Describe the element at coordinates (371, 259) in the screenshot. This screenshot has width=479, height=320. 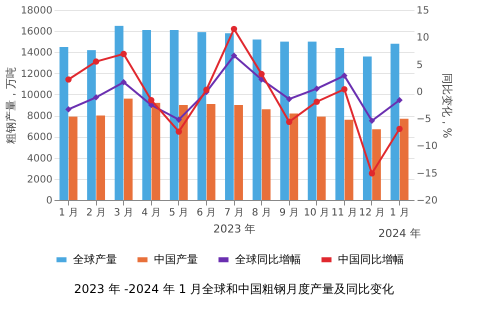
I see `legend-label: 中国同比增幅` at that location.